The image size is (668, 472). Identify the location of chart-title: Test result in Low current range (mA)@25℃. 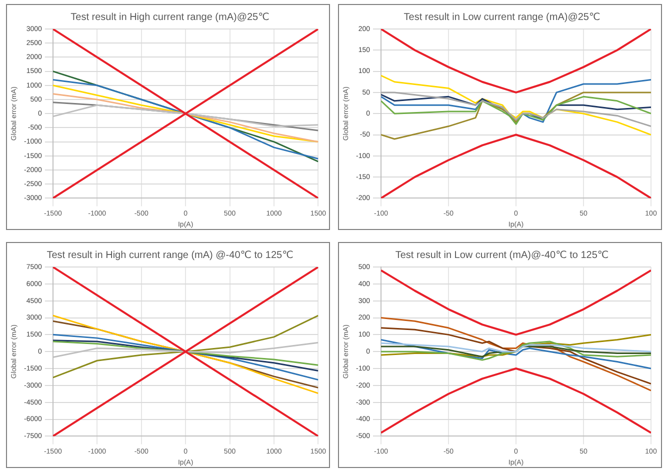
(502, 17).